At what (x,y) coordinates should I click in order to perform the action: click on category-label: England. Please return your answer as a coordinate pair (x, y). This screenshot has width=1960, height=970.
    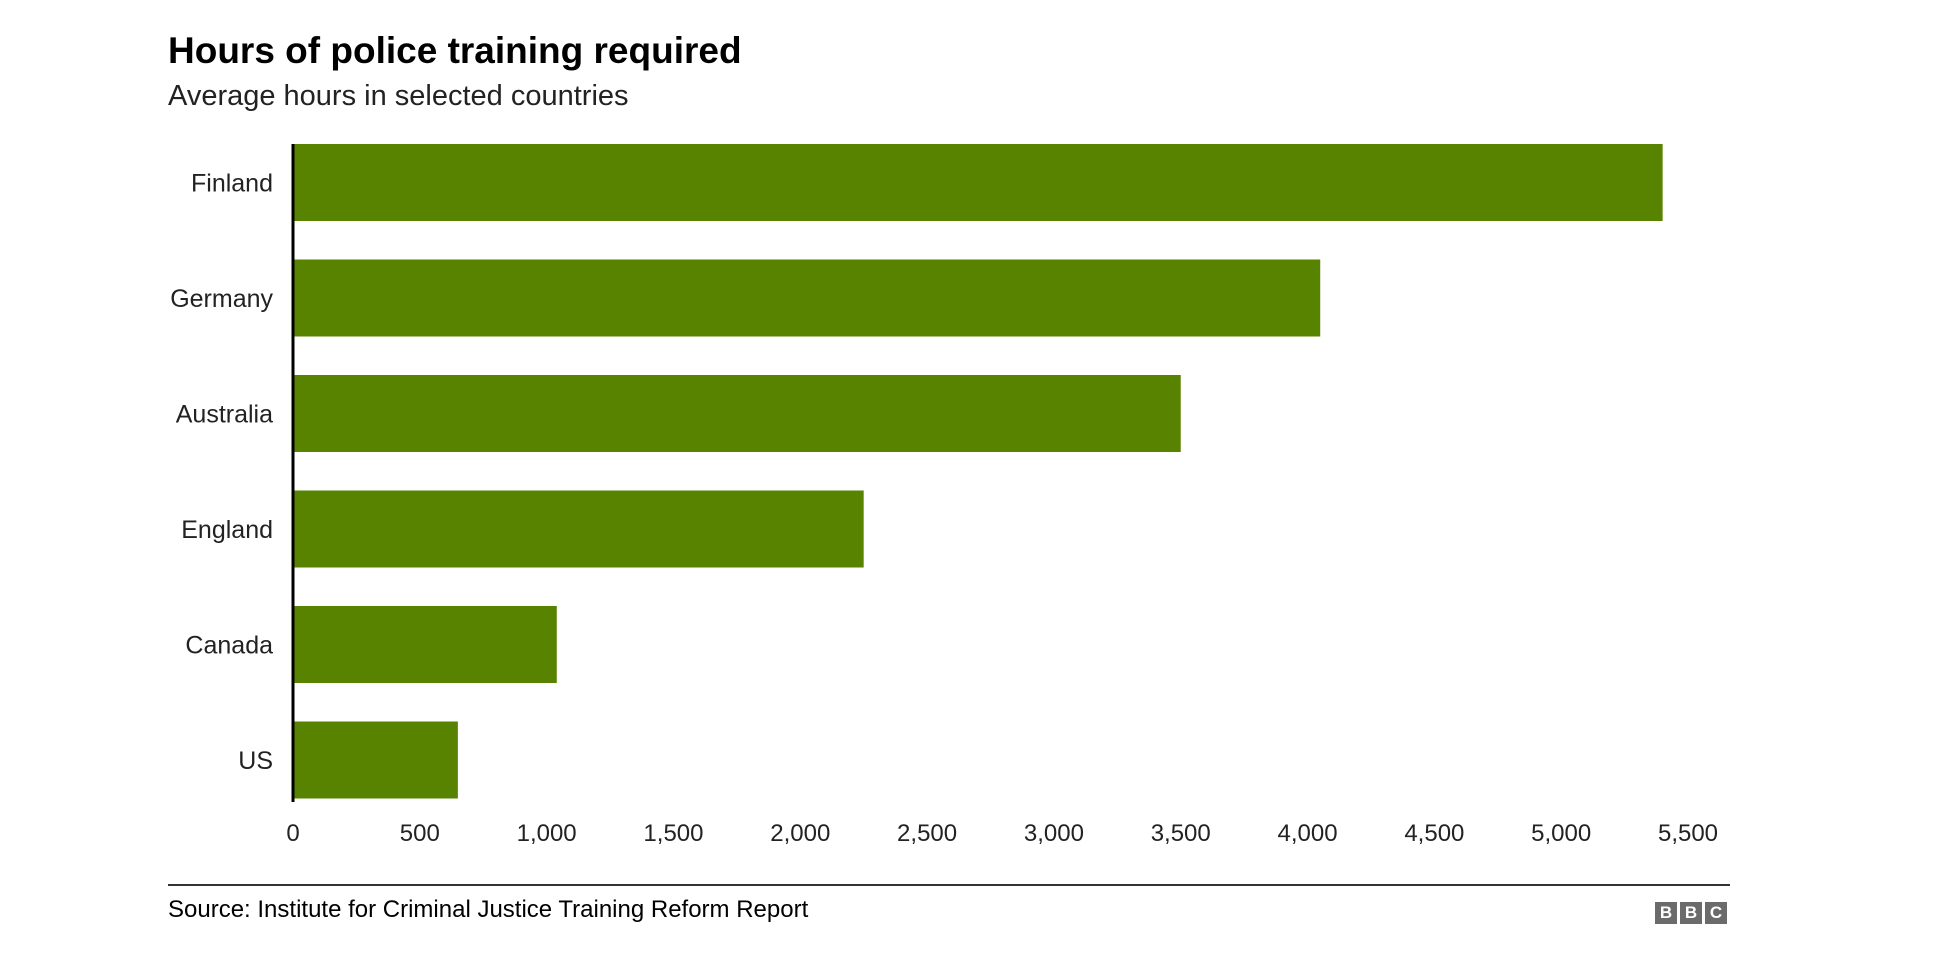
    Looking at the image, I should click on (227, 530).